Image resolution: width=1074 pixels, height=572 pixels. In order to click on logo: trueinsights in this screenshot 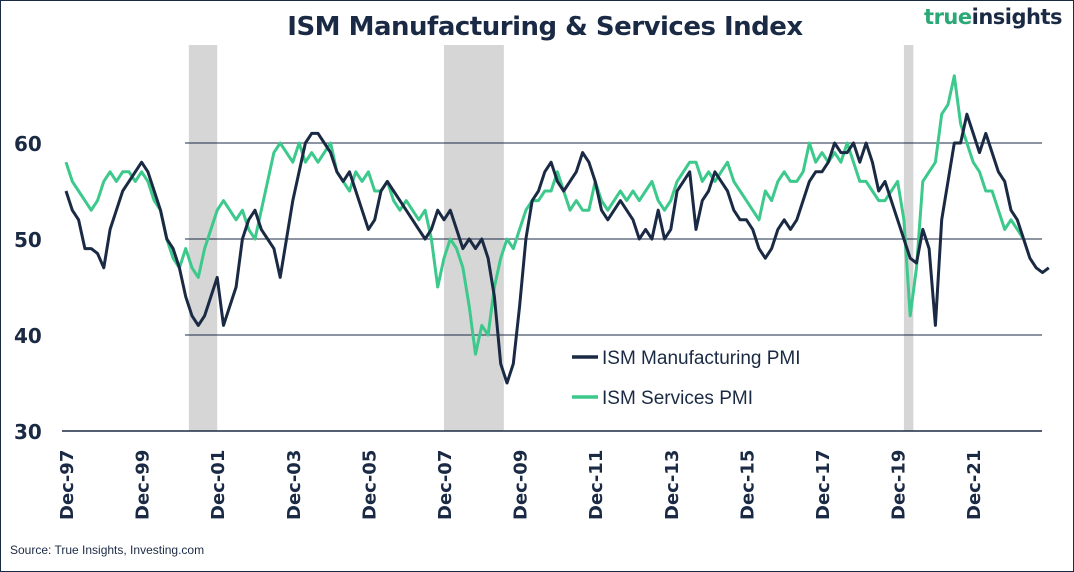, I will do `click(993, 17)`.